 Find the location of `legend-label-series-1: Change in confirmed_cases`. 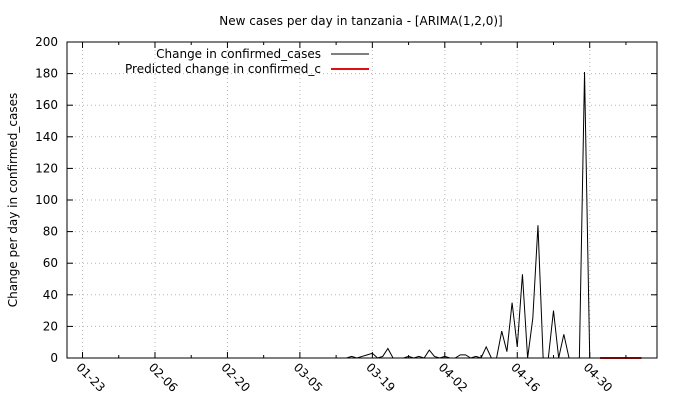

legend-label-series-1: Change in confirmed_cases is located at coordinates (238, 54).